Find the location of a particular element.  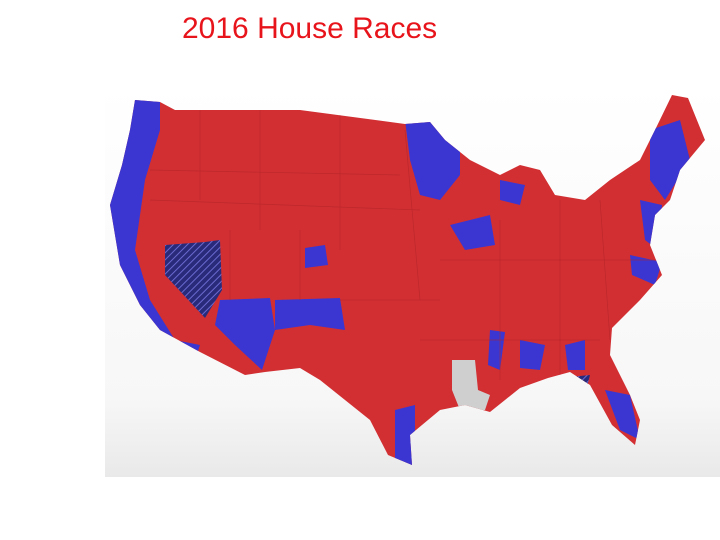

slide-title: 2016 House Races is located at coordinates (310, 28).